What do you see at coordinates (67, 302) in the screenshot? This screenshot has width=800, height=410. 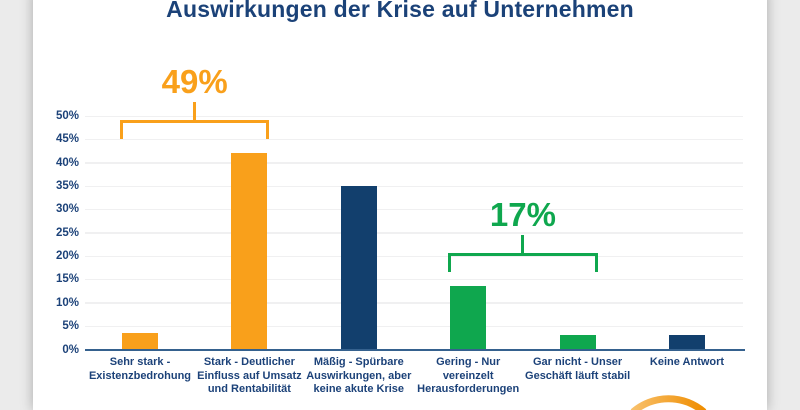 I see `y-axis-tick-label: 10%` at bounding box center [67, 302].